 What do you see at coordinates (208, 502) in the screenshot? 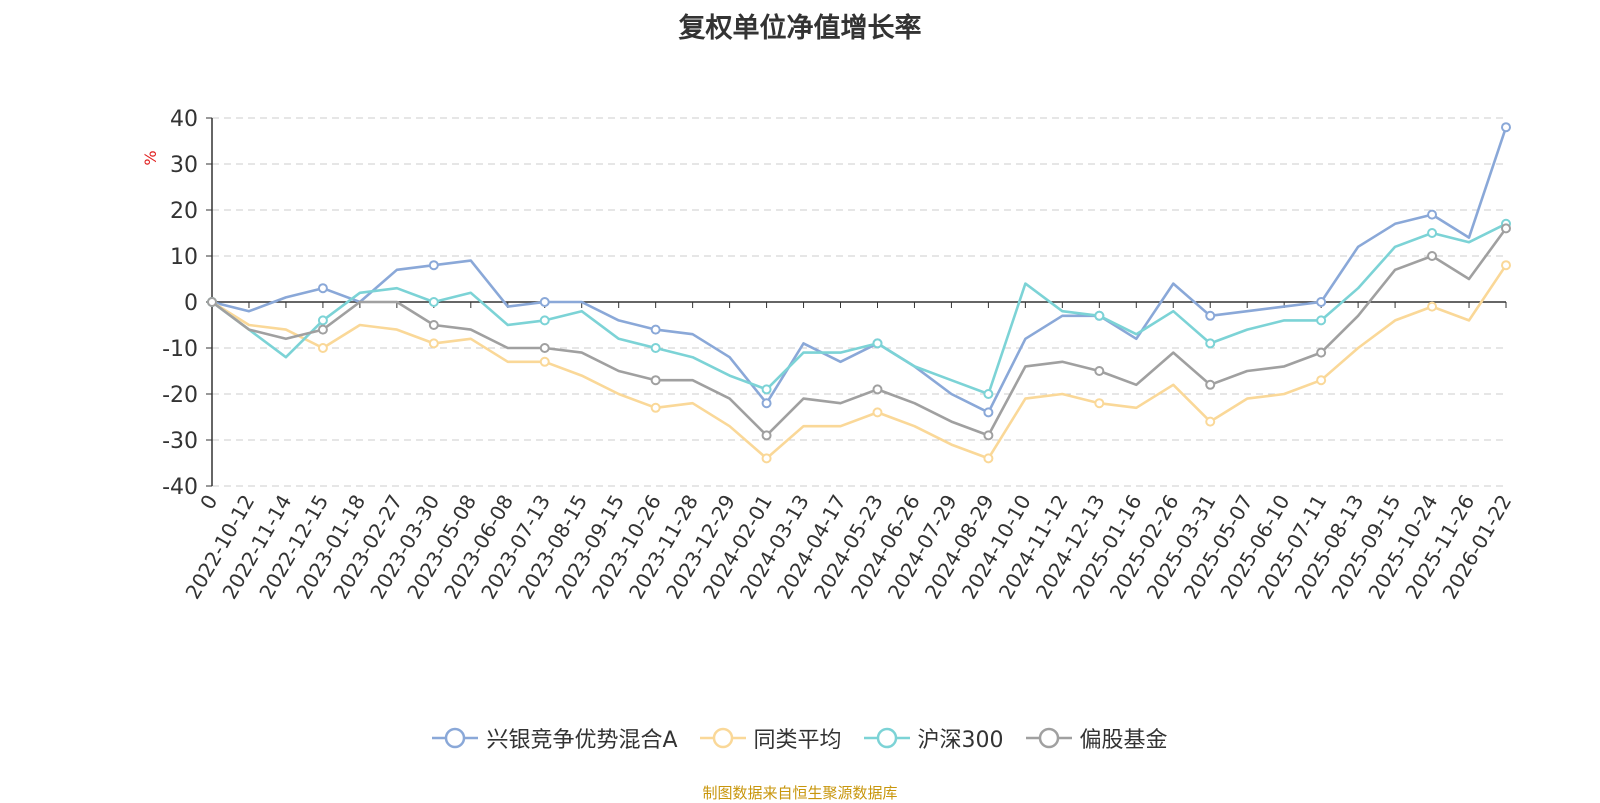
I see `x-tick-label: 0` at bounding box center [208, 502].